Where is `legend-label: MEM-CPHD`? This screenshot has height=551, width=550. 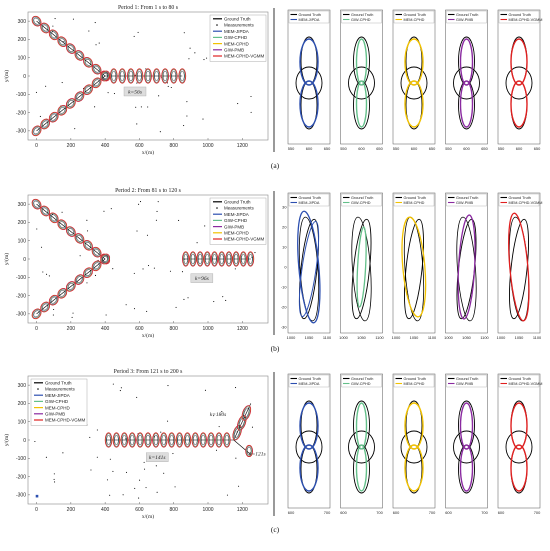
legend-label: MEM-CPHD is located at coordinates (236, 233).